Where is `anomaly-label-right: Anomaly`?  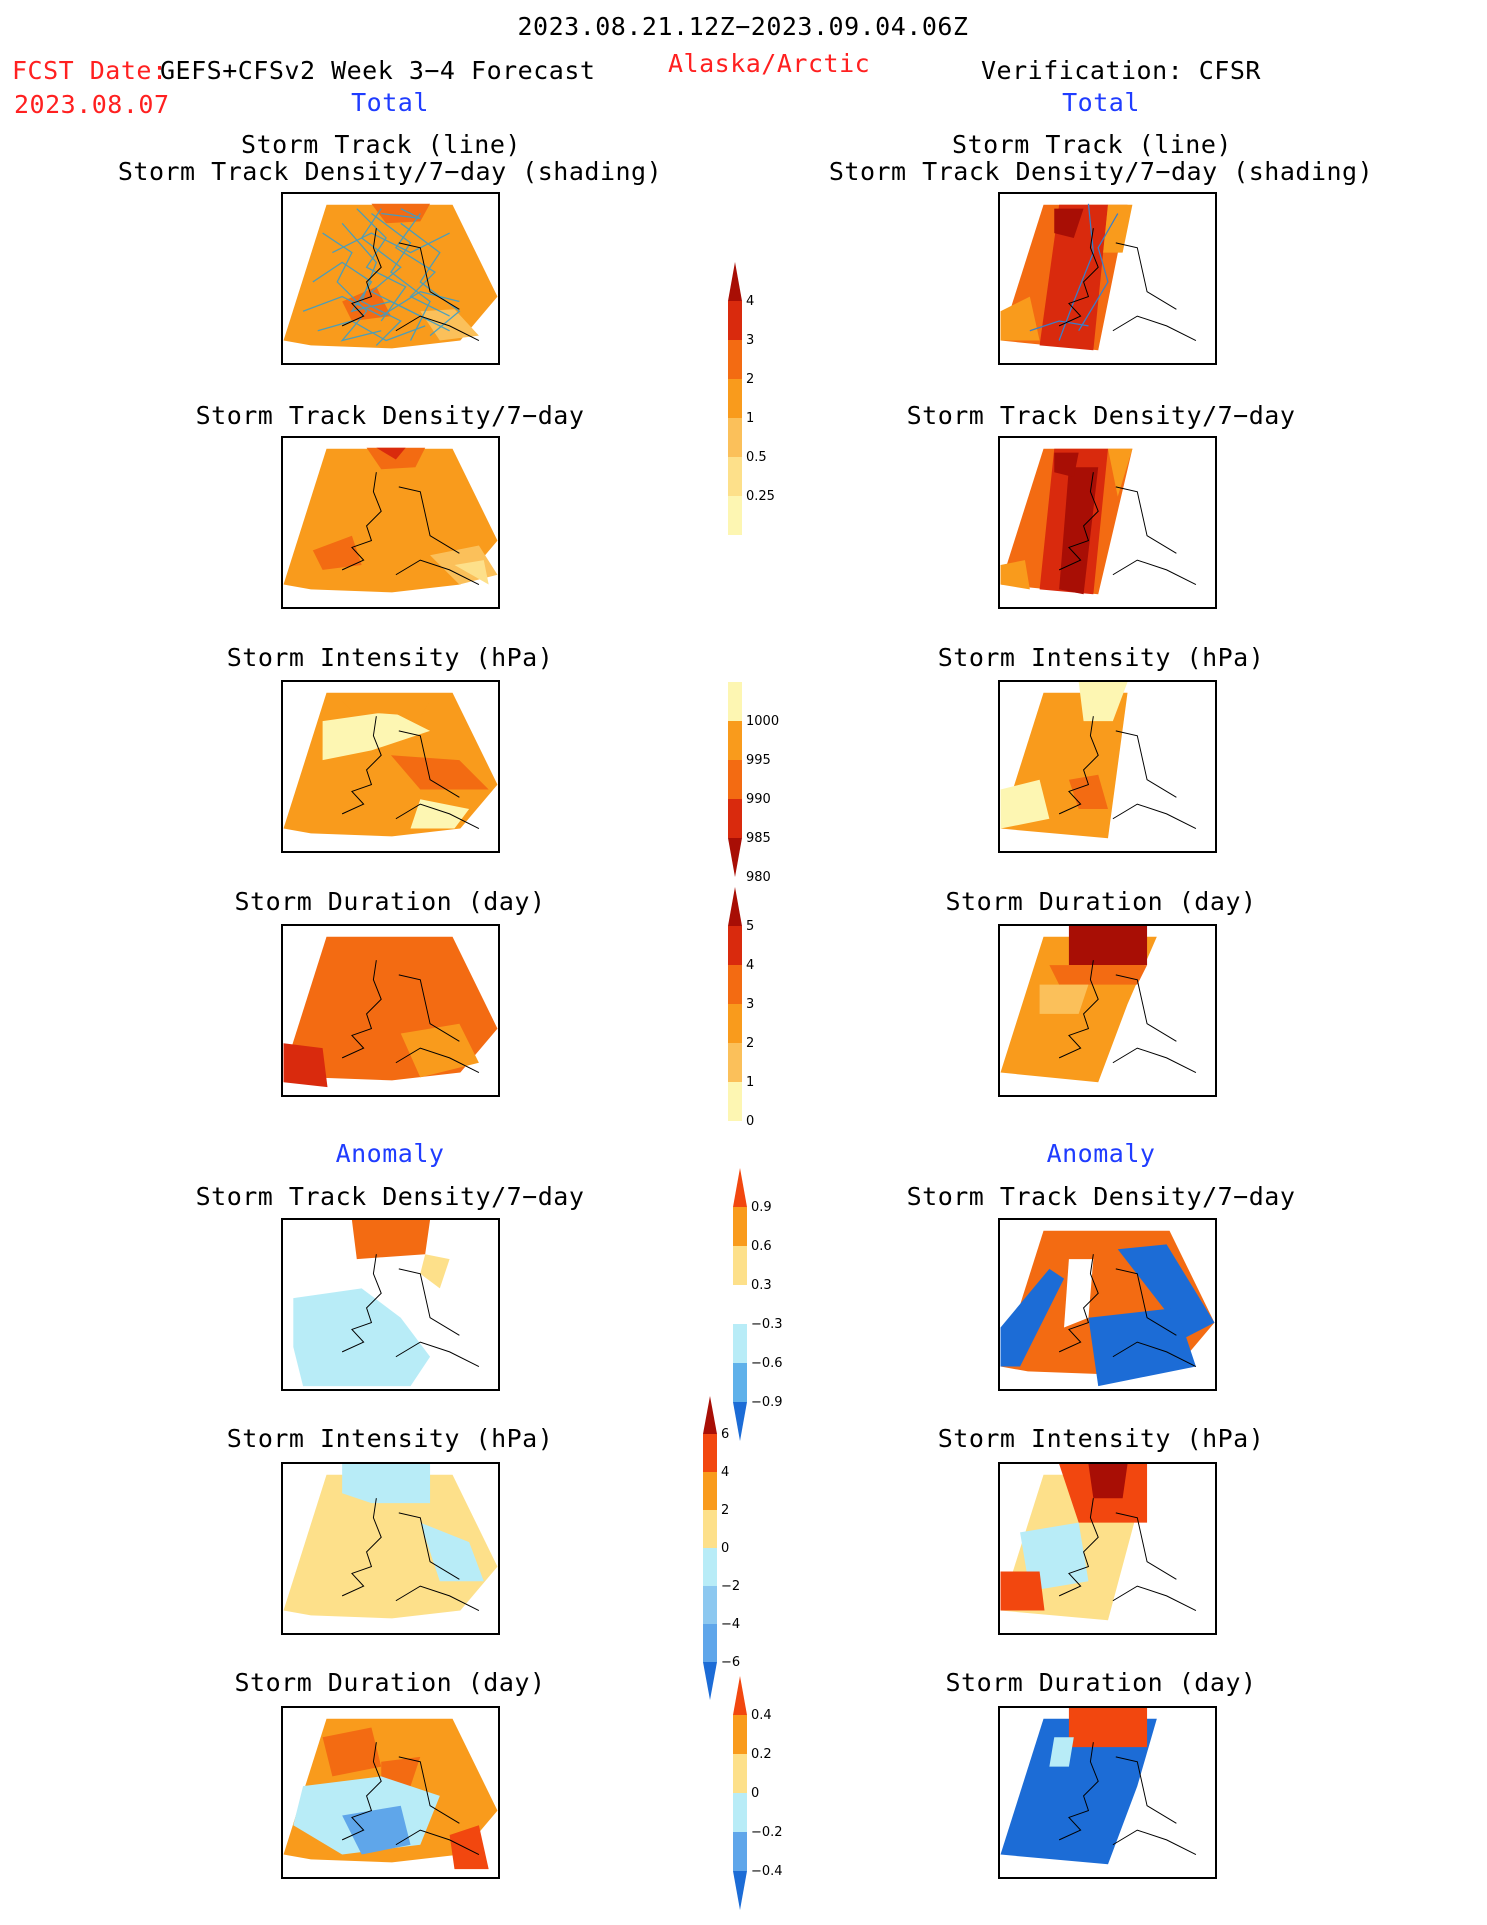 anomaly-label-right: Anomaly is located at coordinates (1101, 1153).